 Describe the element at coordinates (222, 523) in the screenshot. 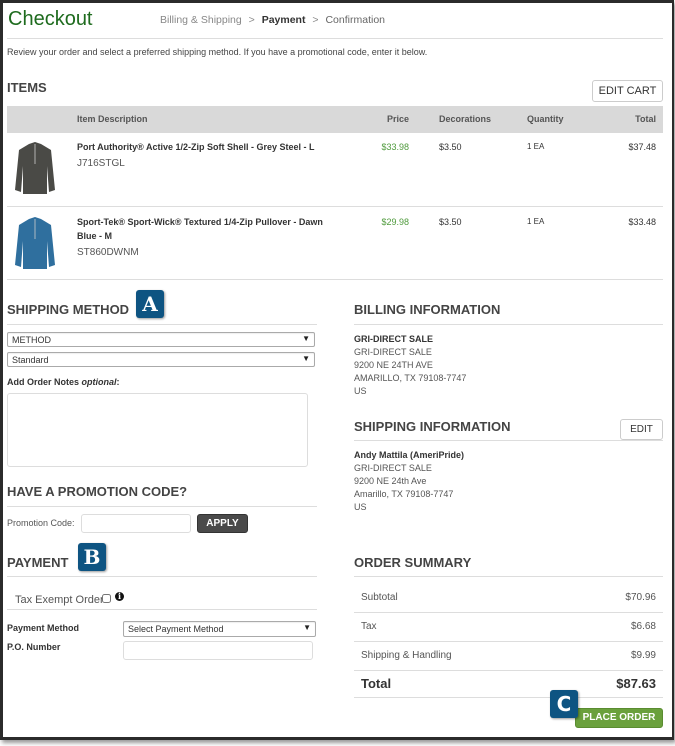

I see `apply-button: APPLY` at that location.